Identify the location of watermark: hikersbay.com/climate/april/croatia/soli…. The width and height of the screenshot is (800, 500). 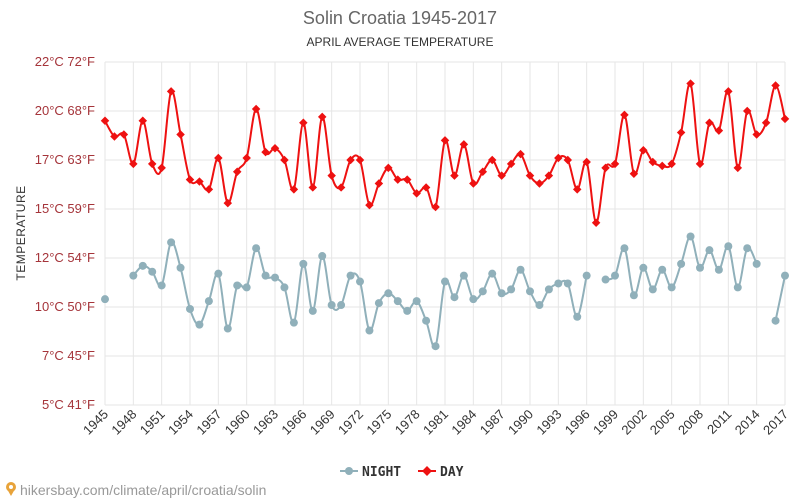
(136, 490).